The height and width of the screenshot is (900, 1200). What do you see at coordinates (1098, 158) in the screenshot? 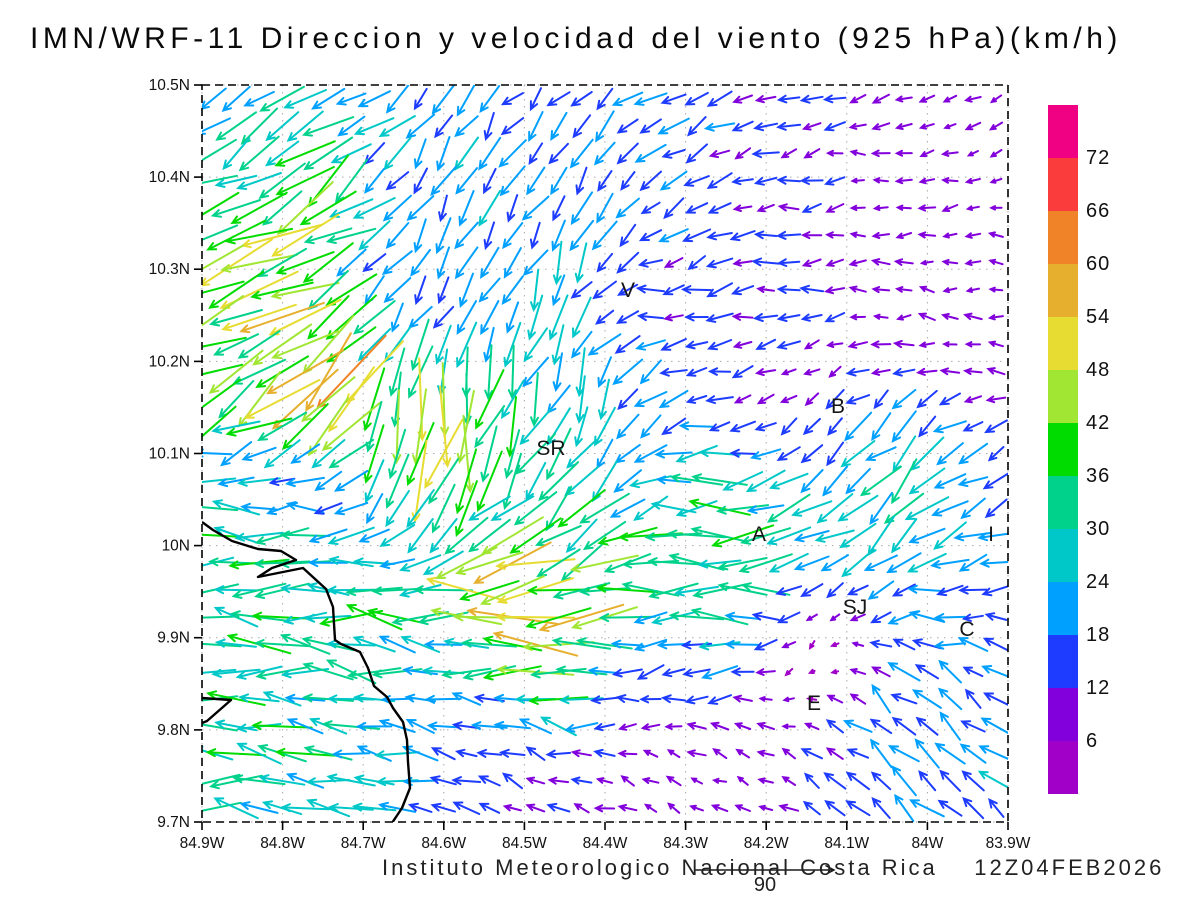
I see `colorbar-label: 72` at bounding box center [1098, 158].